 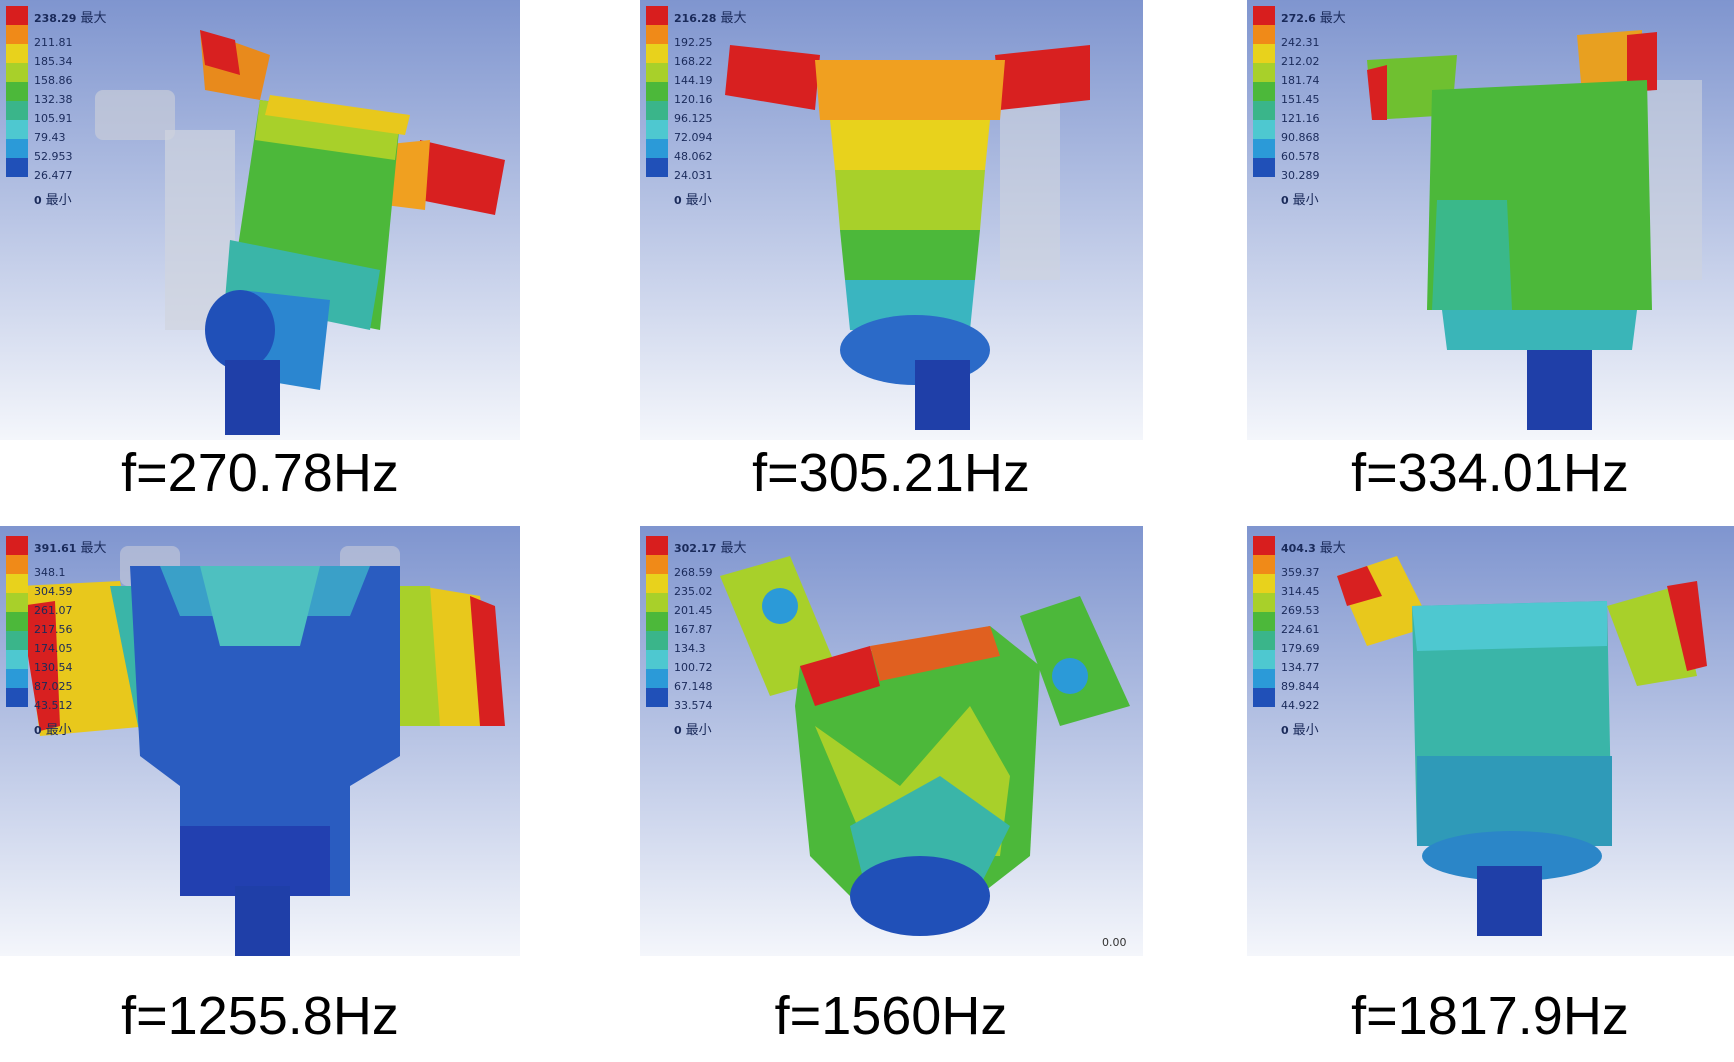 What do you see at coordinates (693, 686) in the screenshot?
I see `legend-value: 67.148` at bounding box center [693, 686].